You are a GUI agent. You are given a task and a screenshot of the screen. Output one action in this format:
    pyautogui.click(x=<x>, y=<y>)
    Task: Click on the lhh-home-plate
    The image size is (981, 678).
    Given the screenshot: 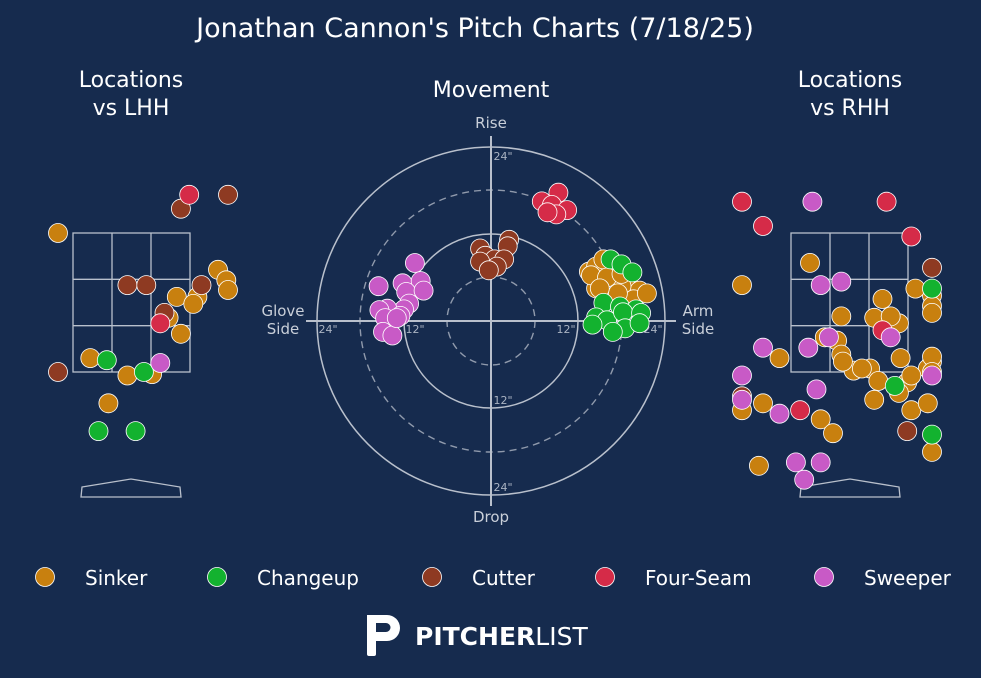 What is the action you would take?
    pyautogui.click(x=131, y=488)
    